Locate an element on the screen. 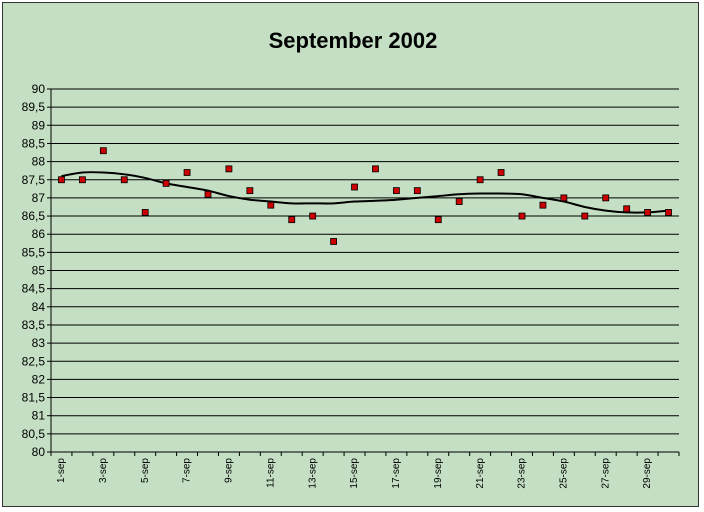 This screenshot has width=704, height=512. y-tick-label: 86 is located at coordinates (39, 234).